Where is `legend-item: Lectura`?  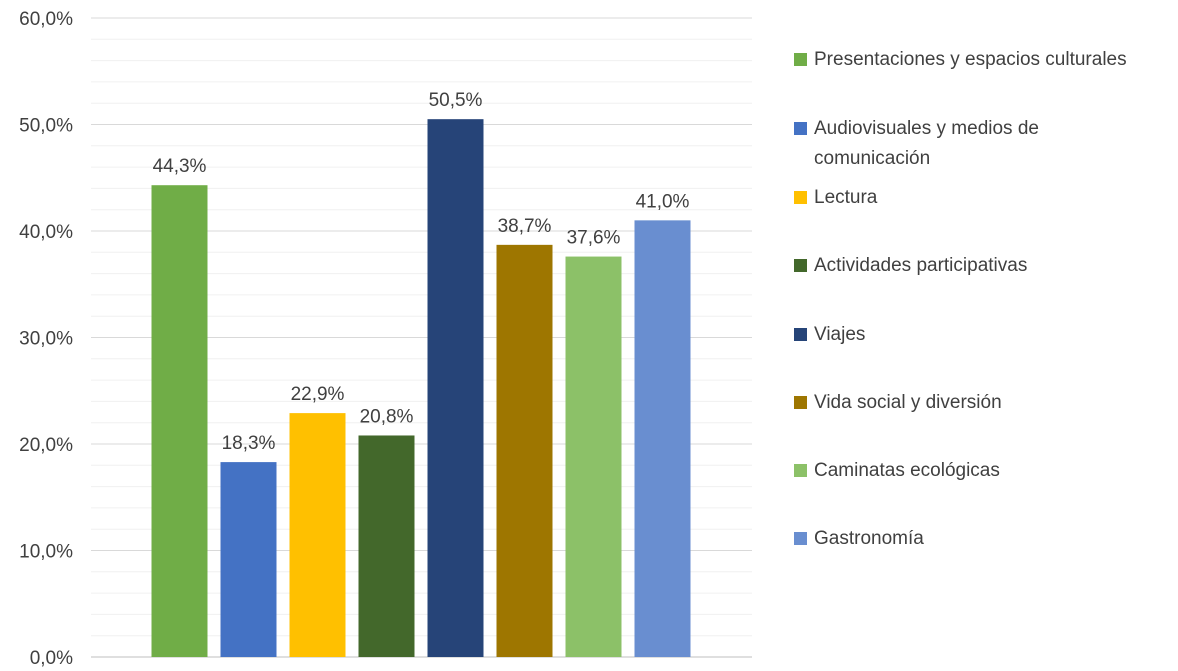
legend-item: Lectura is located at coordinates (984, 198).